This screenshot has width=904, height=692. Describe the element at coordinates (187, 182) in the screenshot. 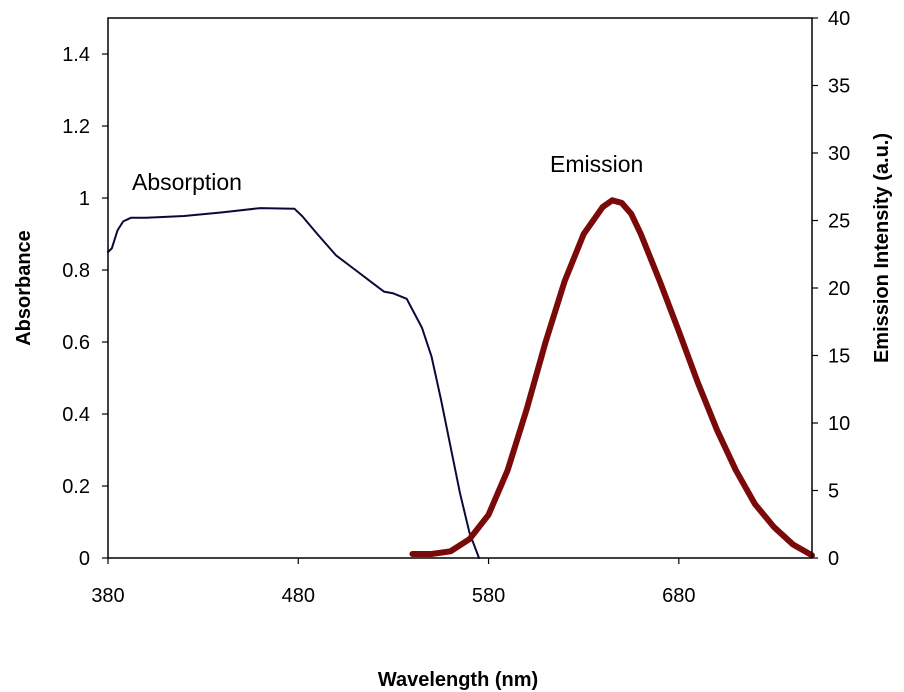

I see `annotation-absorption: Absorption` at that location.